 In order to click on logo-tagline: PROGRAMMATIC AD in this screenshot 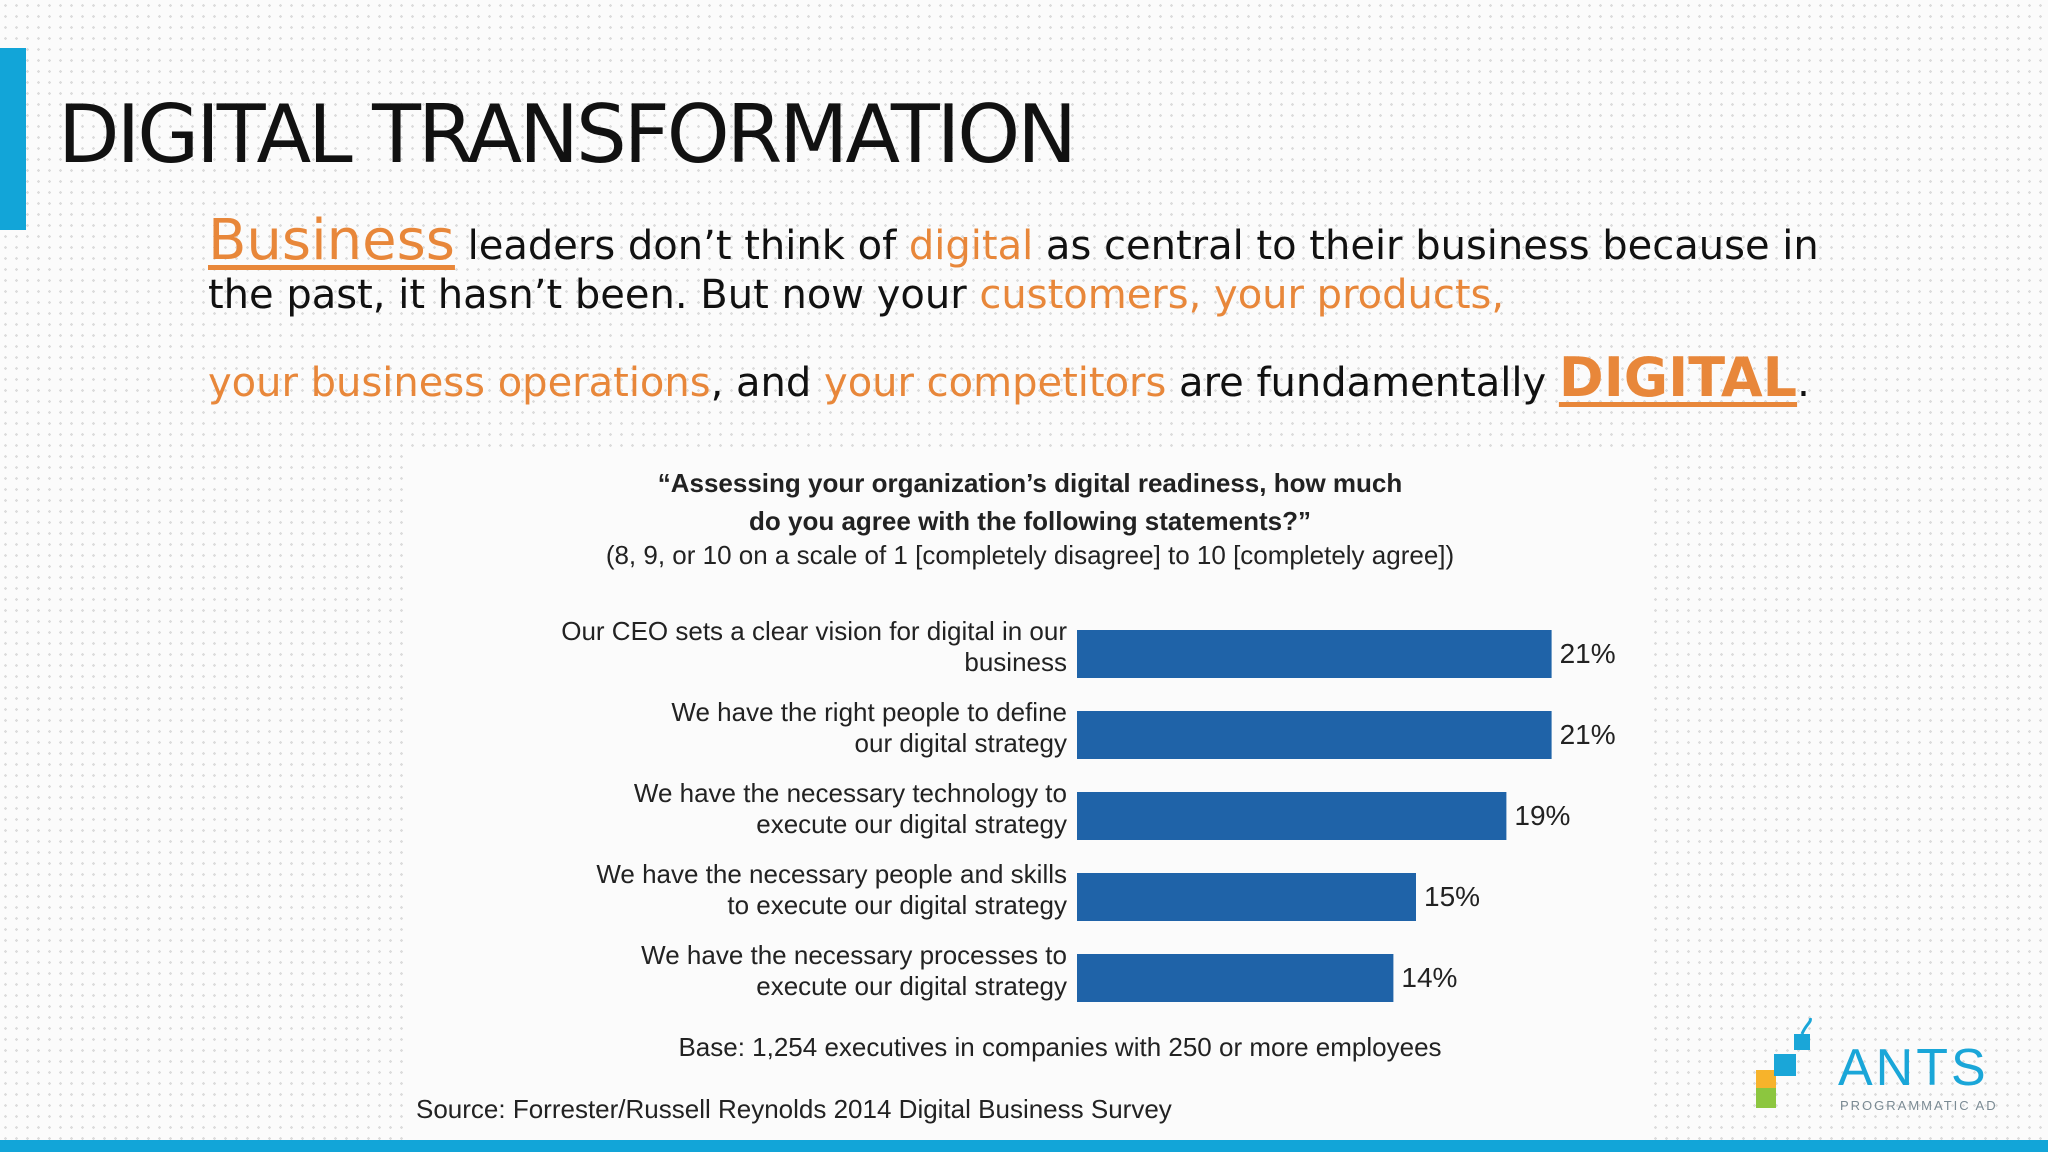, I will do `click(1919, 1105)`.